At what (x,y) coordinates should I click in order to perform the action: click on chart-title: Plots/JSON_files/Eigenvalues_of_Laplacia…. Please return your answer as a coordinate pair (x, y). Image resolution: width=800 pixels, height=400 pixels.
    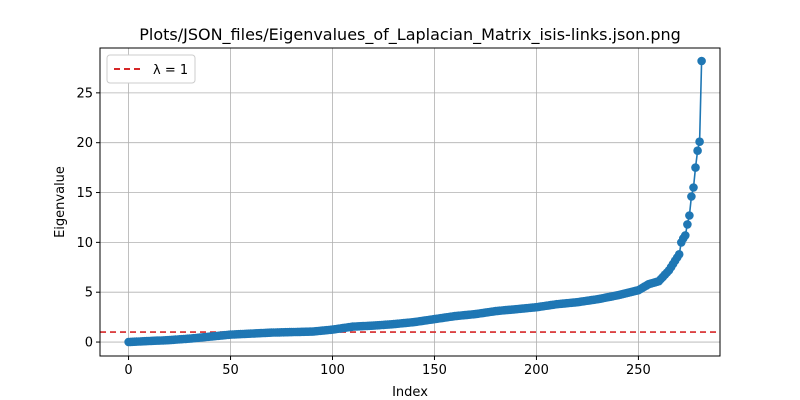
    Looking at the image, I should click on (410, 35).